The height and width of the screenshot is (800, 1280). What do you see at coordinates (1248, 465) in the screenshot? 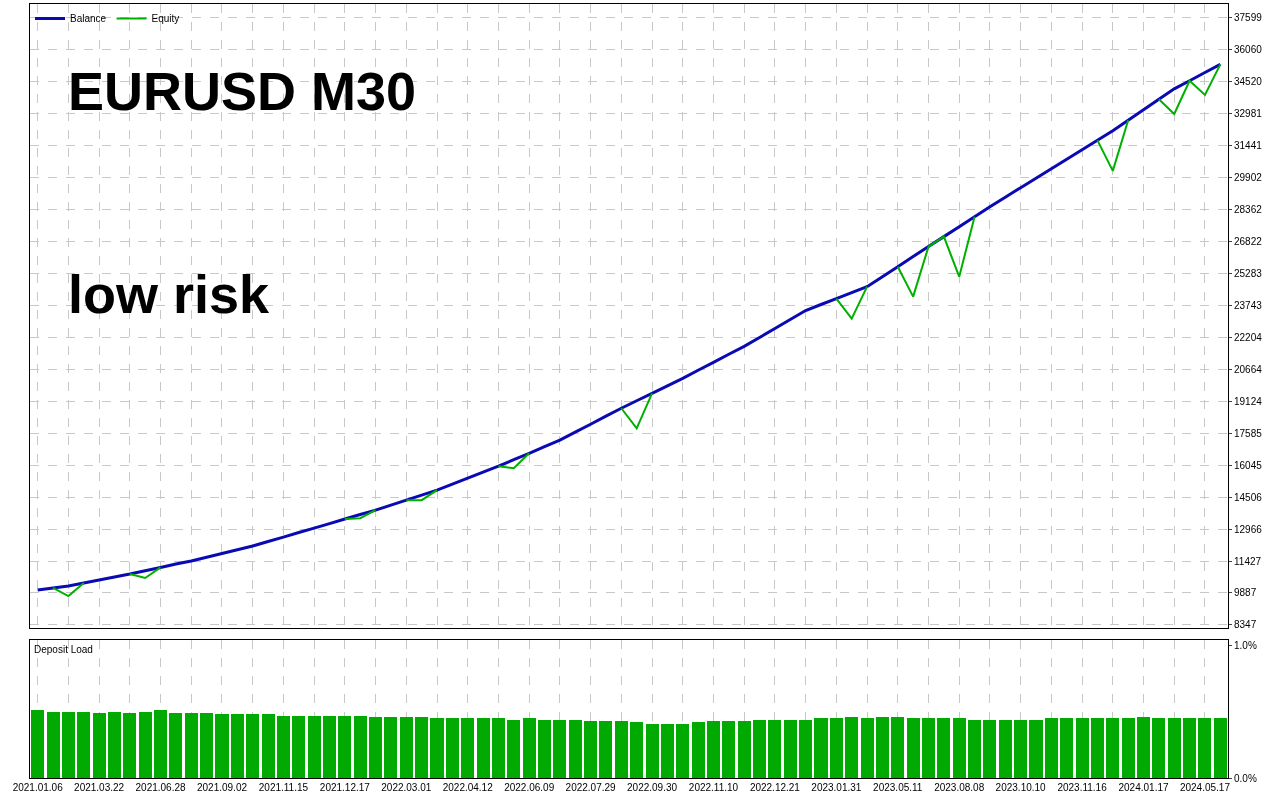
I see `y-tick-label: 16045` at bounding box center [1248, 465].